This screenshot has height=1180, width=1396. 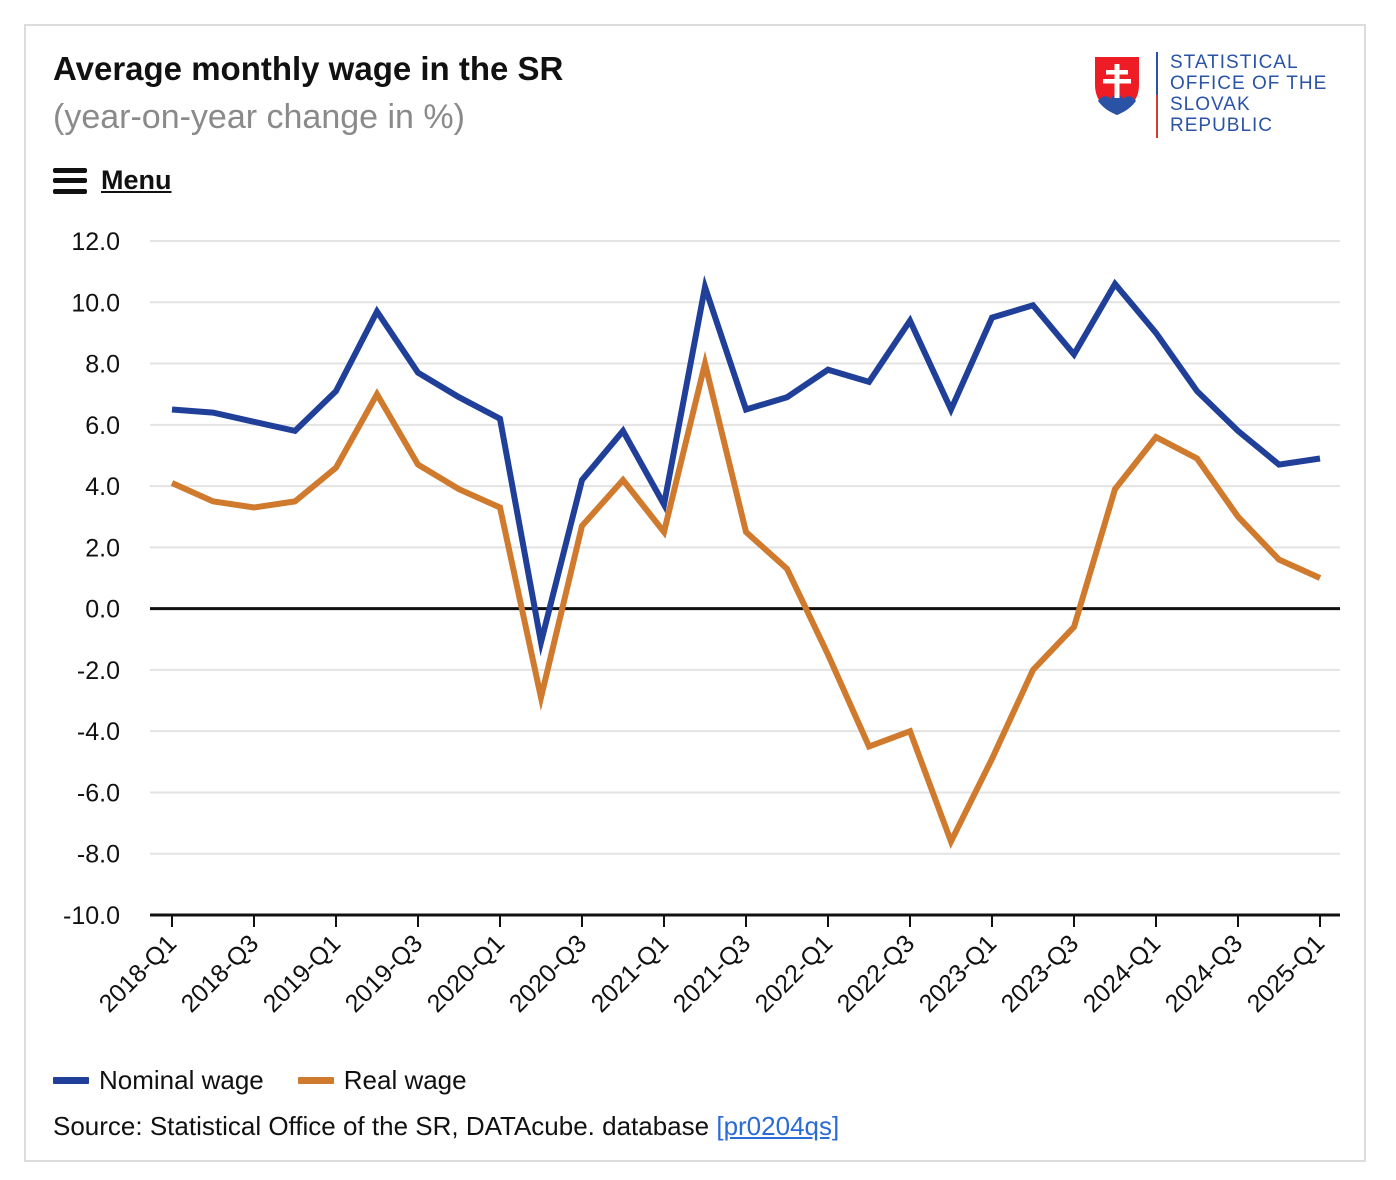 What do you see at coordinates (95, 242) in the screenshot?
I see `y-tick-label: 12.0` at bounding box center [95, 242].